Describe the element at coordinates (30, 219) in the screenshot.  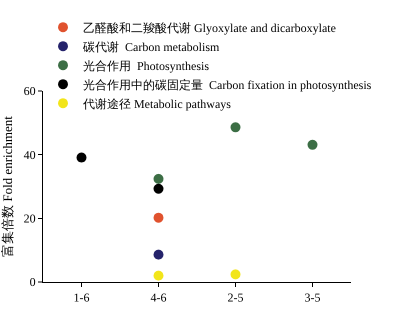
I see `y-tick-label: 20` at that location.